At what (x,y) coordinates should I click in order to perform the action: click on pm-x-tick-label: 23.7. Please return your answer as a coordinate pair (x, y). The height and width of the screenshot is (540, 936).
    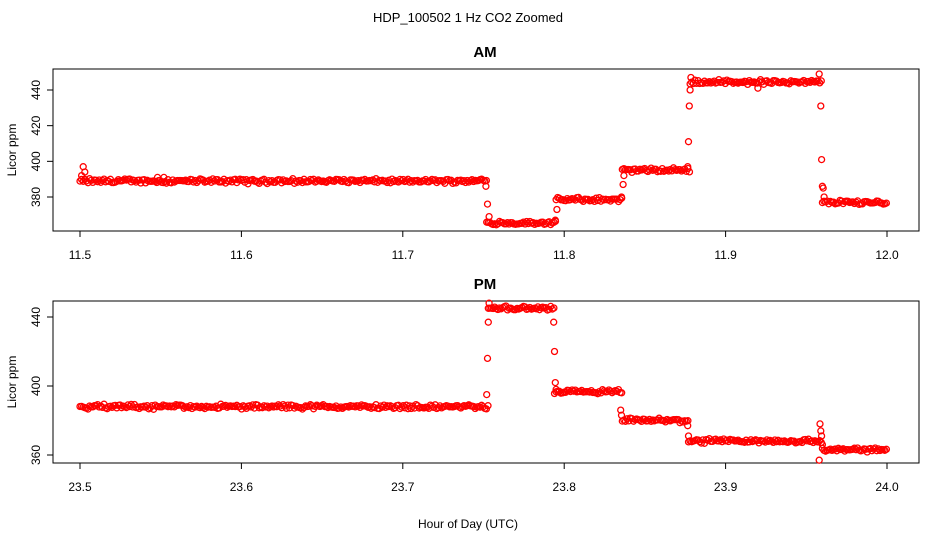
    Looking at the image, I should click on (403, 487).